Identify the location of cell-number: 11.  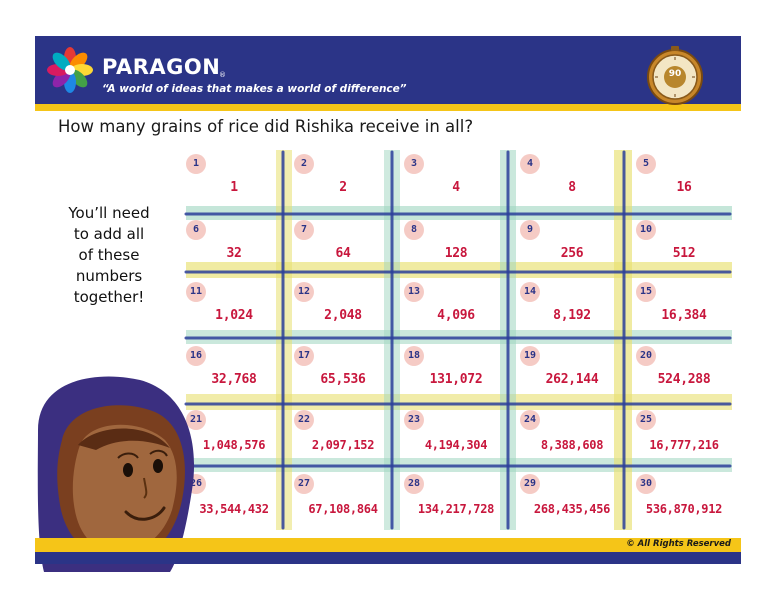
(196, 292).